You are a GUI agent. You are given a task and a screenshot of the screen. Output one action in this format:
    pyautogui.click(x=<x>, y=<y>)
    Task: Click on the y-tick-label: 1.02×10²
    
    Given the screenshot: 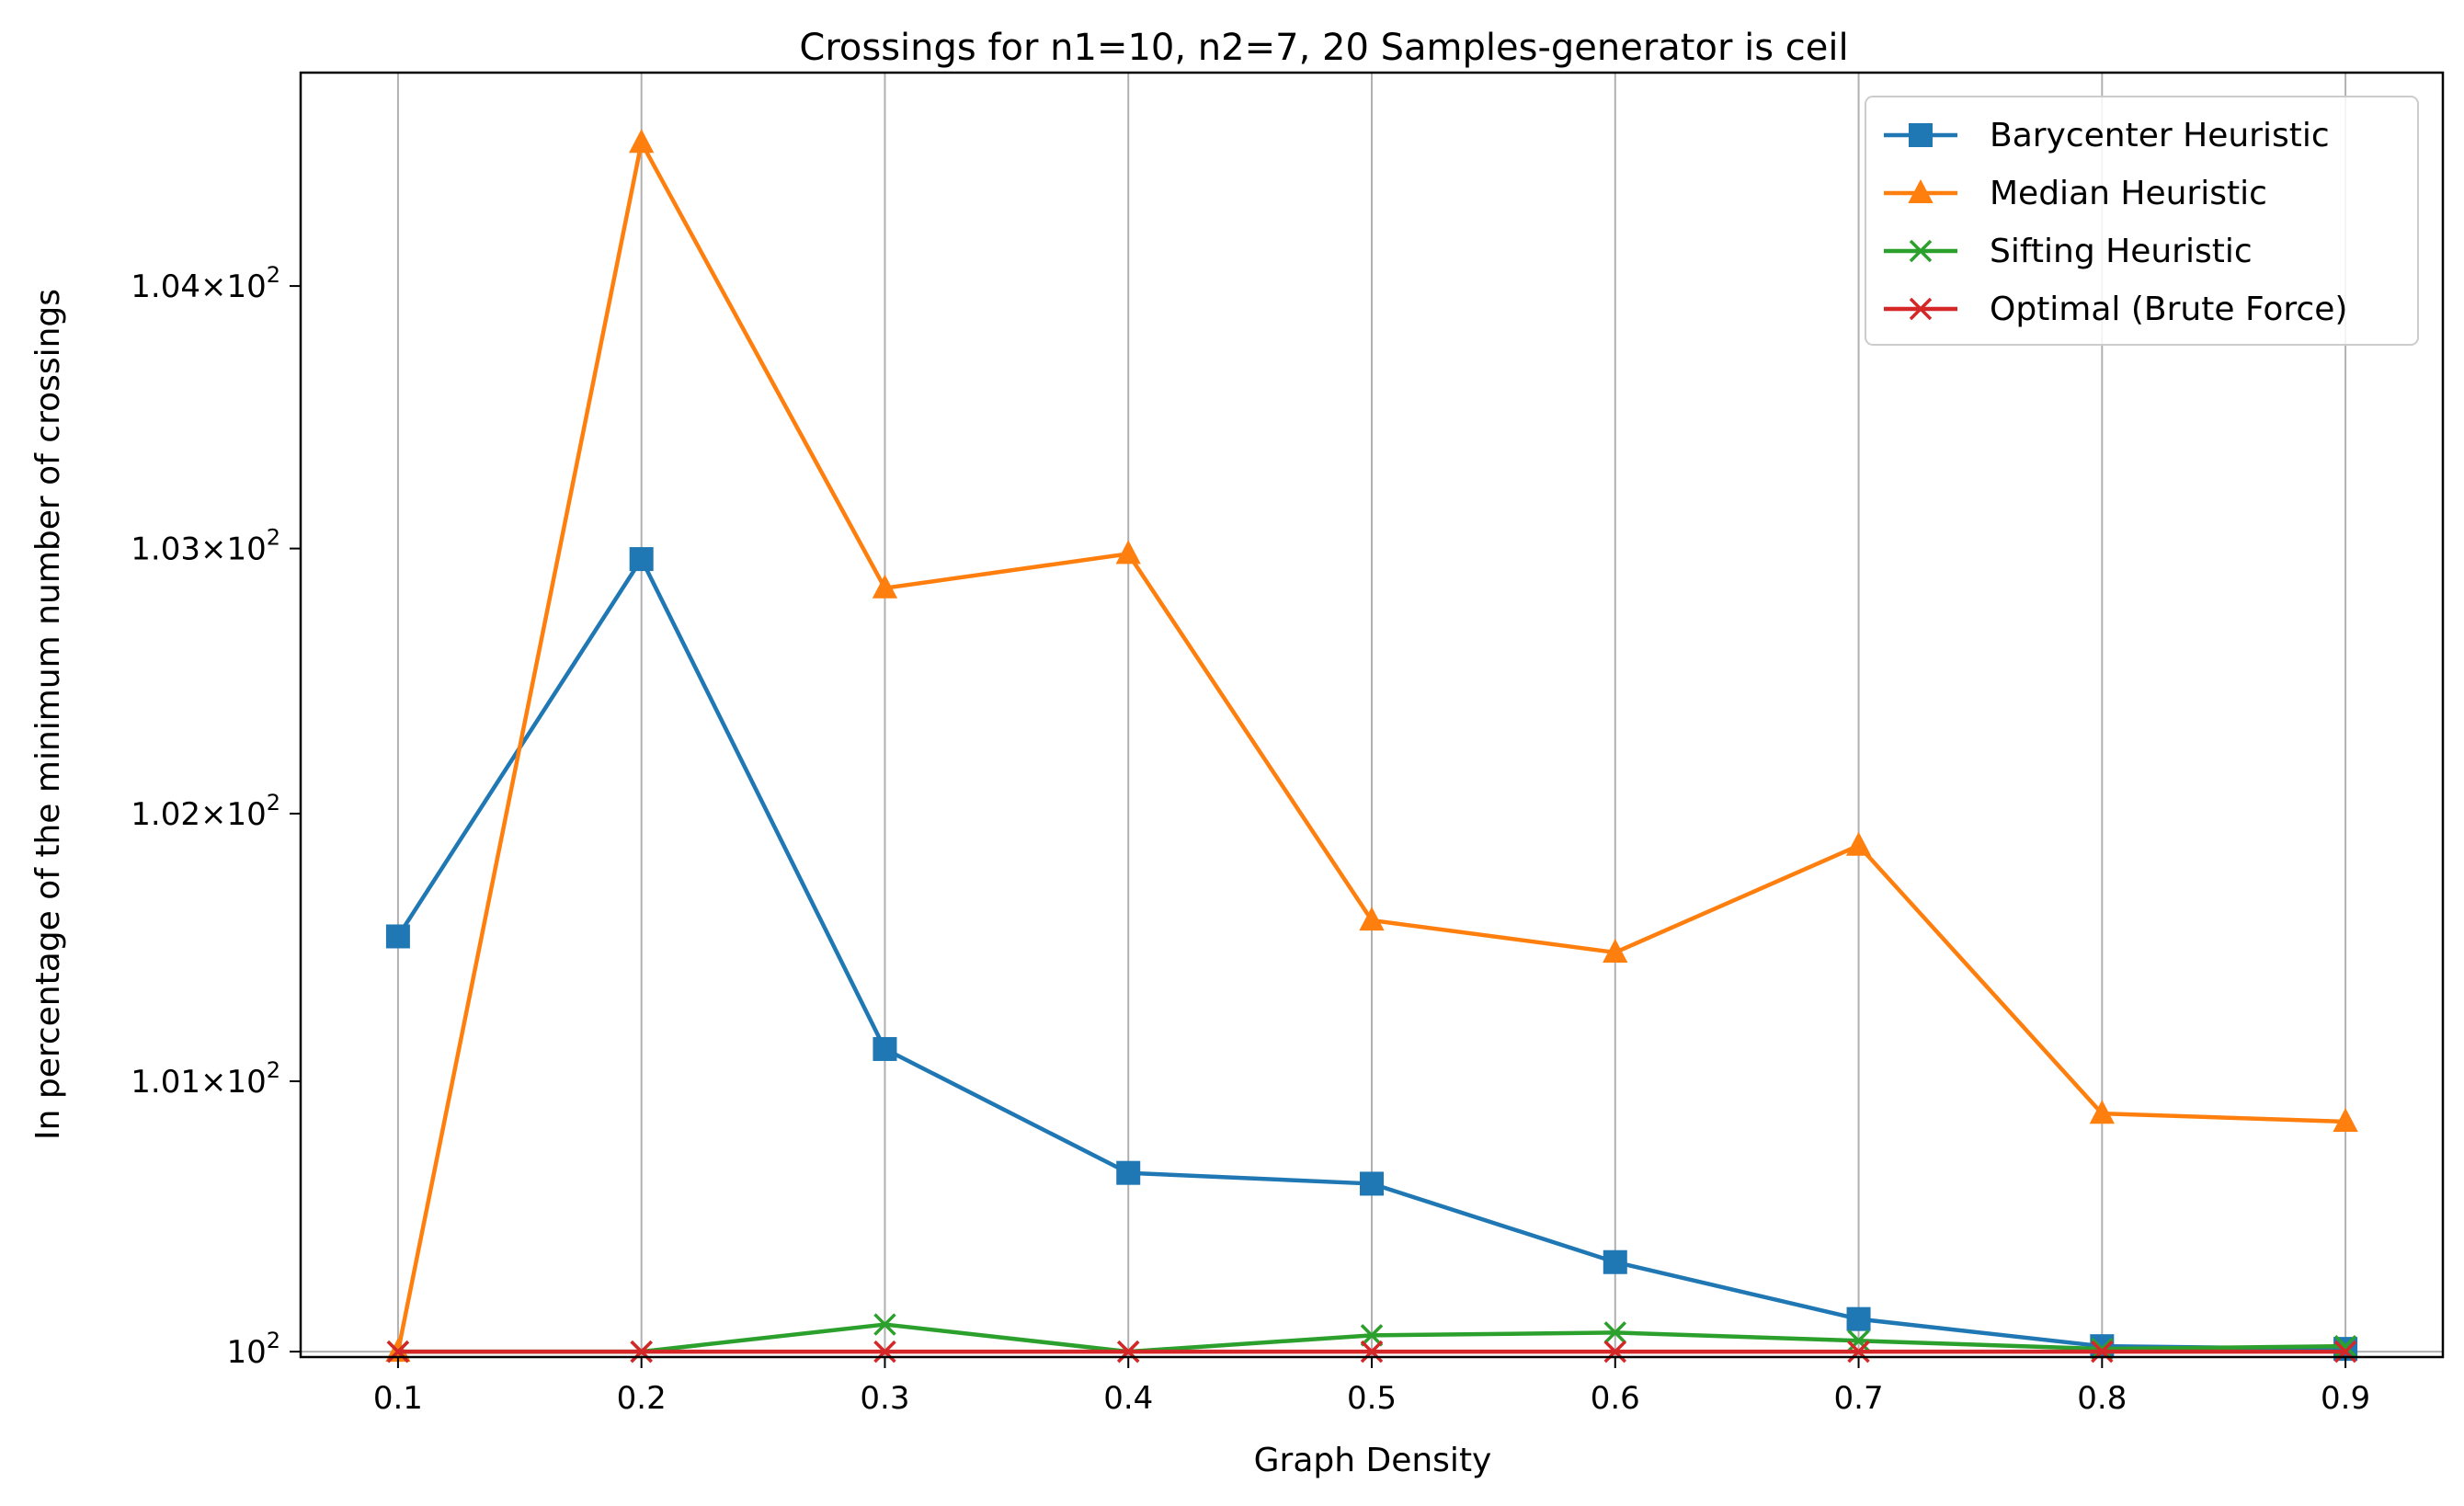 What is the action you would take?
    pyautogui.click(x=205, y=811)
    